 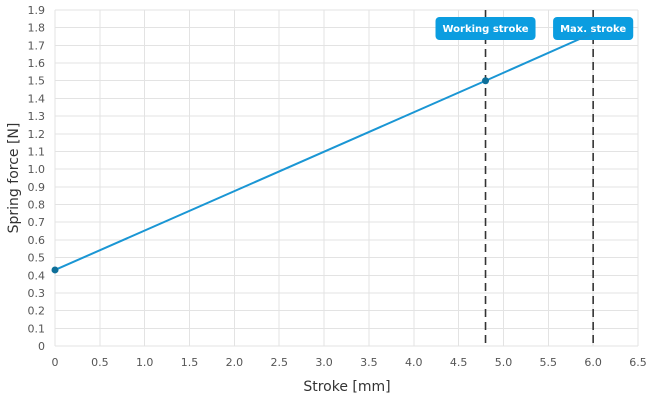 I want to click on y-tick-label: 1.2, so click(x=37, y=134).